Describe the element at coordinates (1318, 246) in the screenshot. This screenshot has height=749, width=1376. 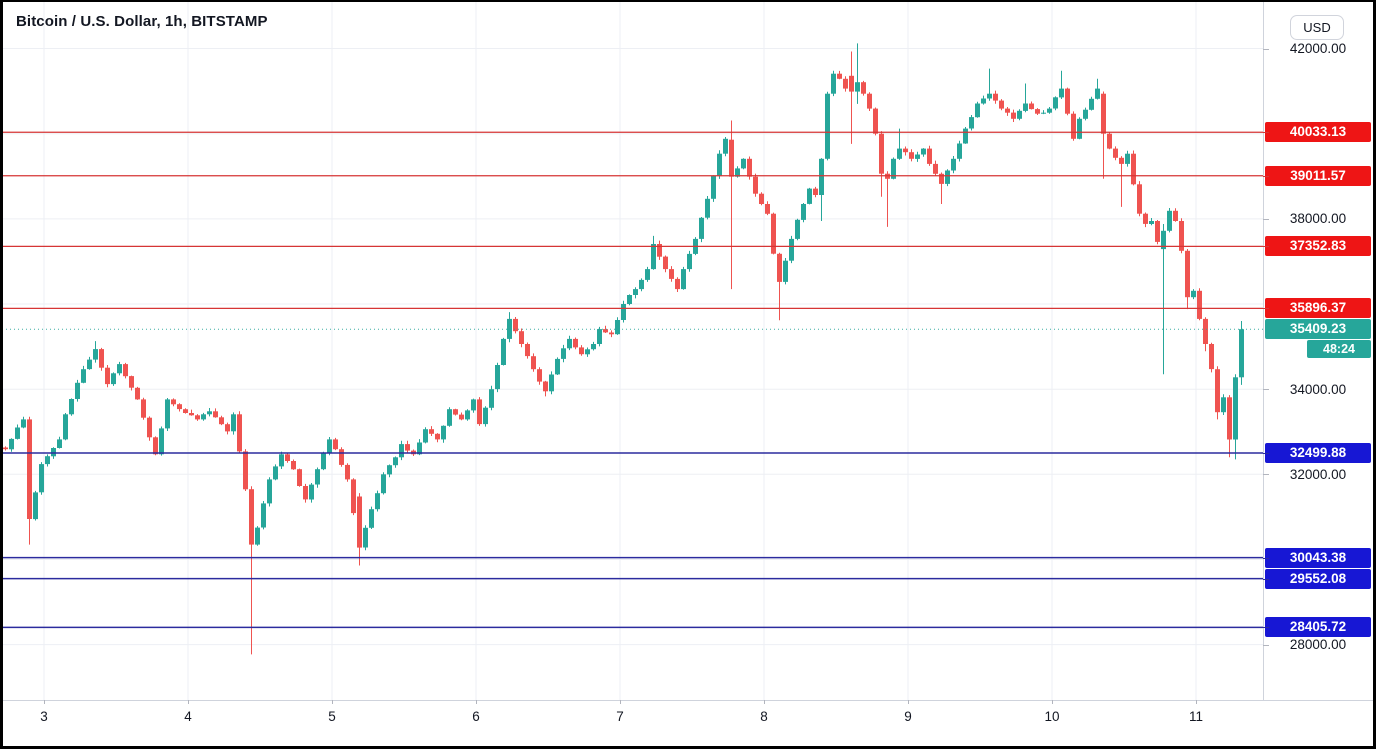
I see `resistance-price-label: 37352.83` at that location.